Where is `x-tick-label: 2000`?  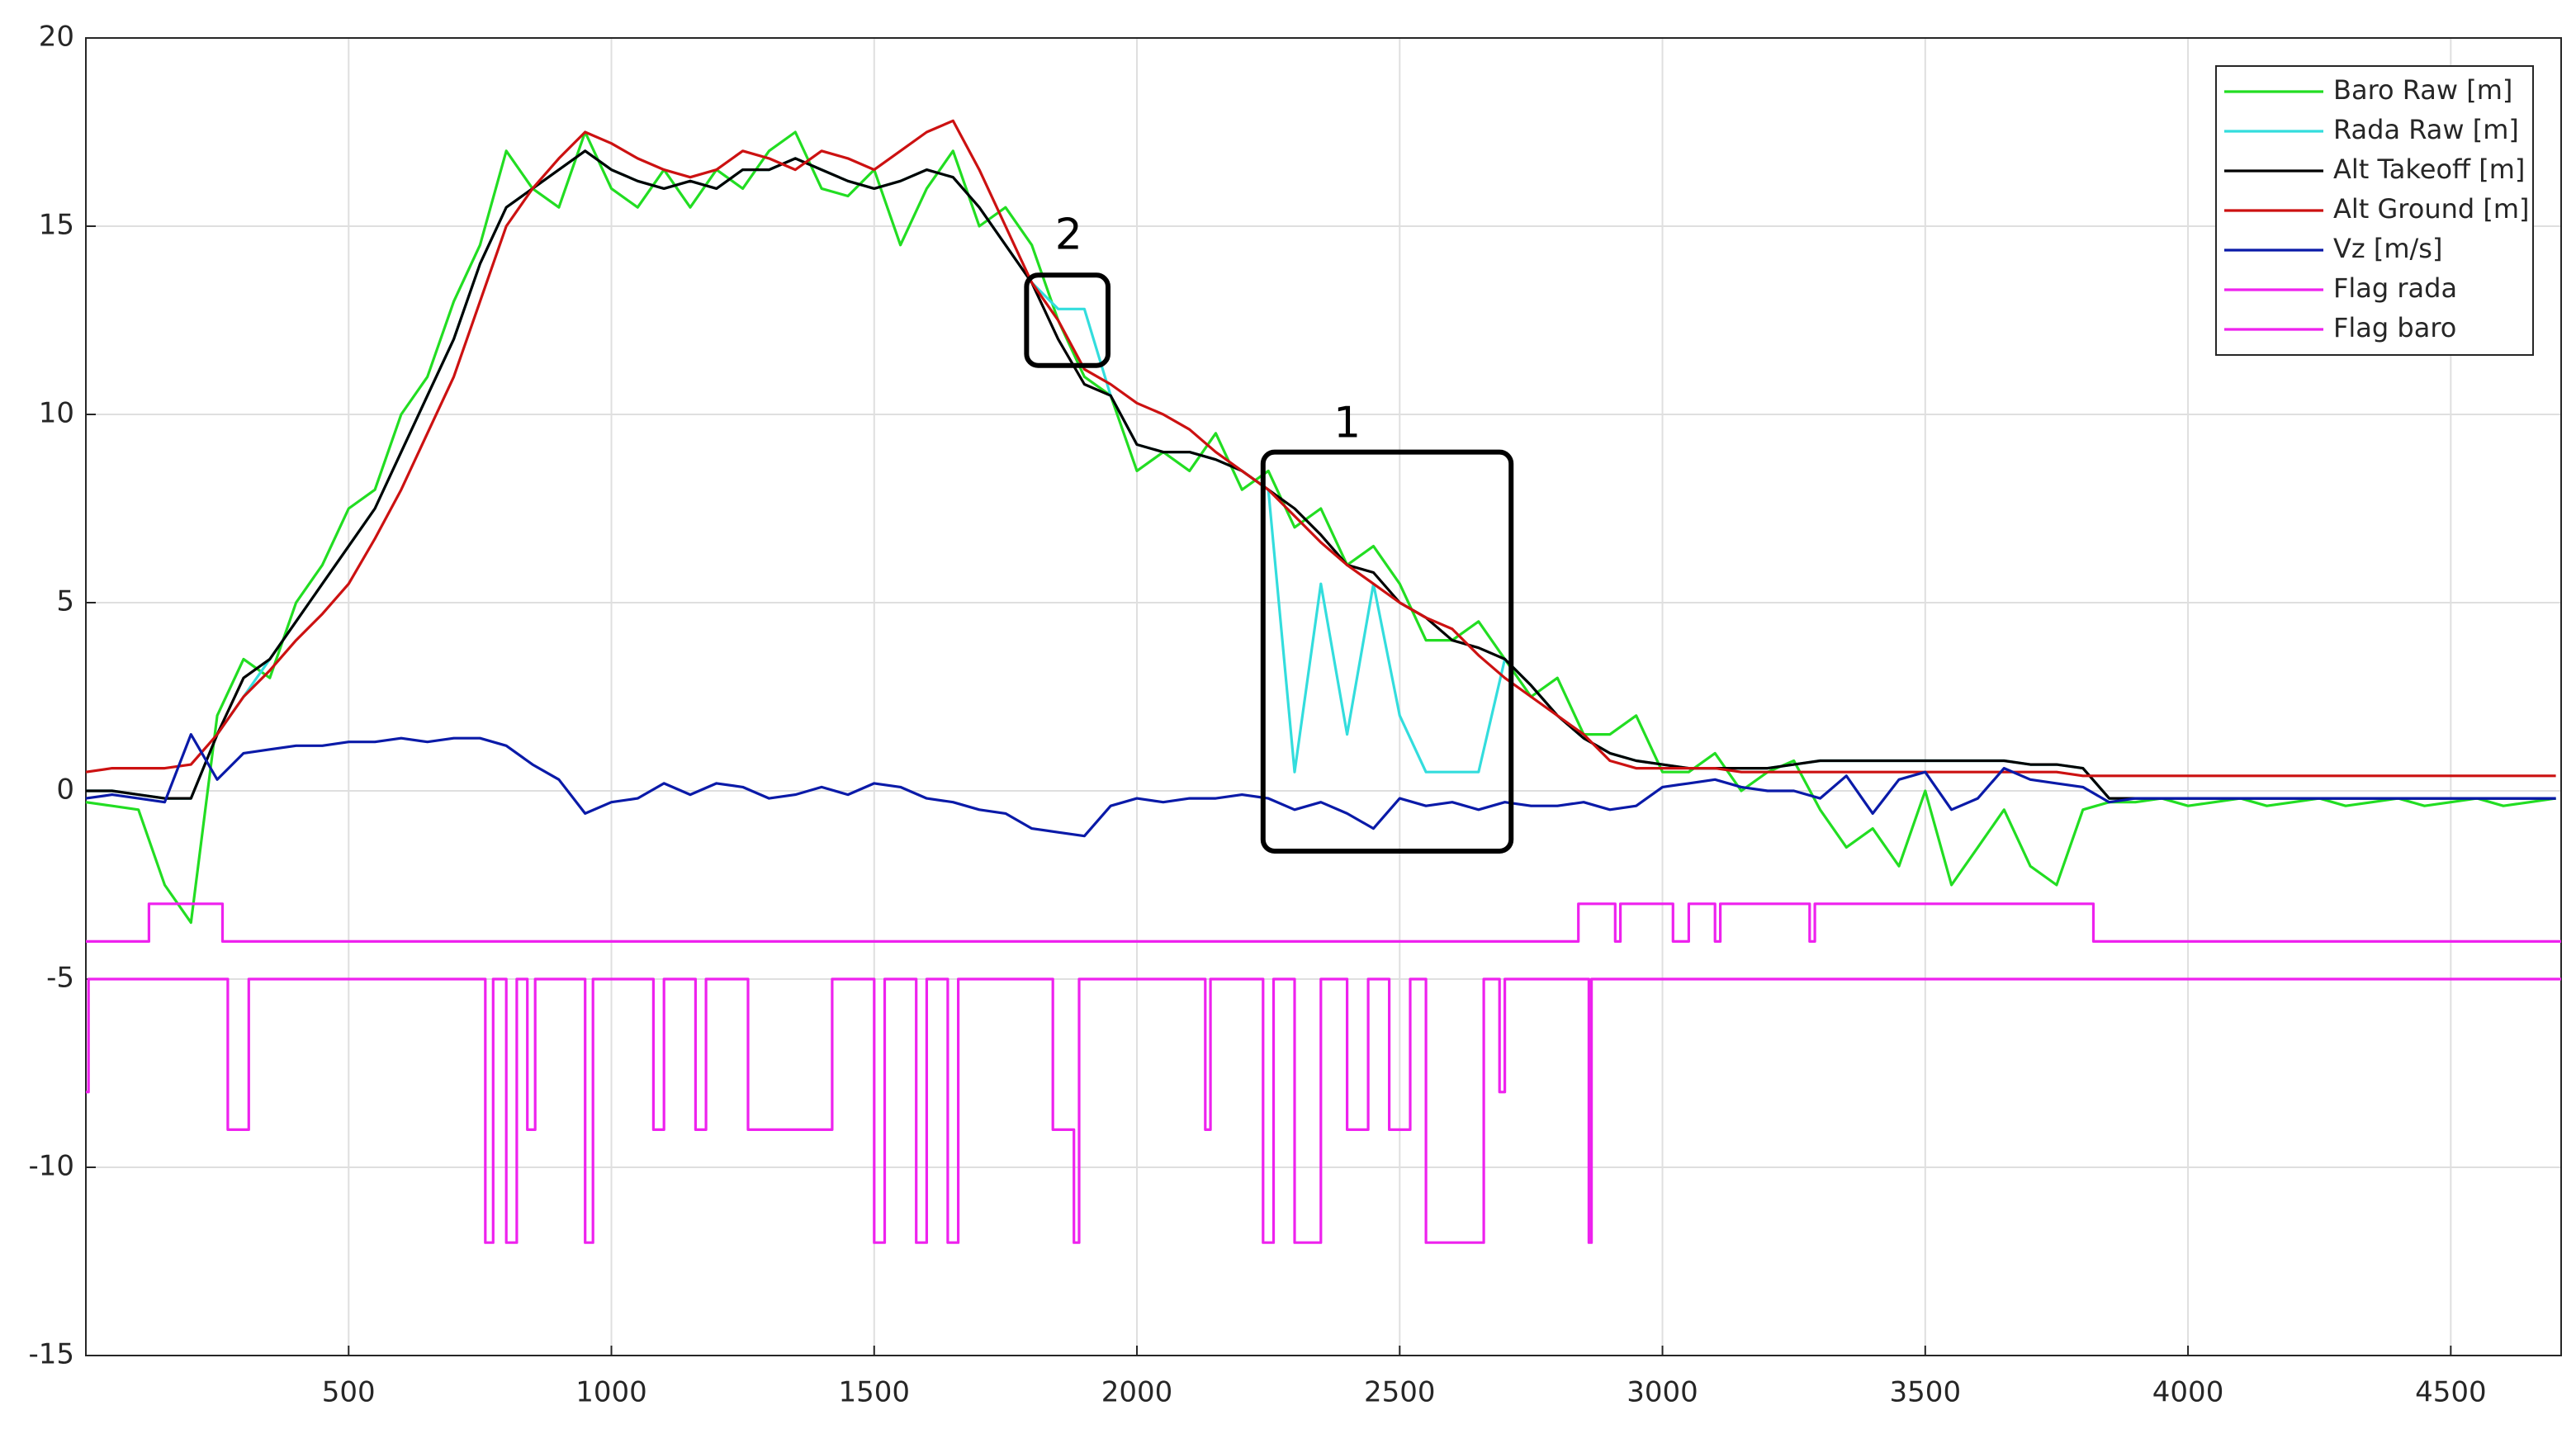 x-tick-label: 2000 is located at coordinates (1137, 1392).